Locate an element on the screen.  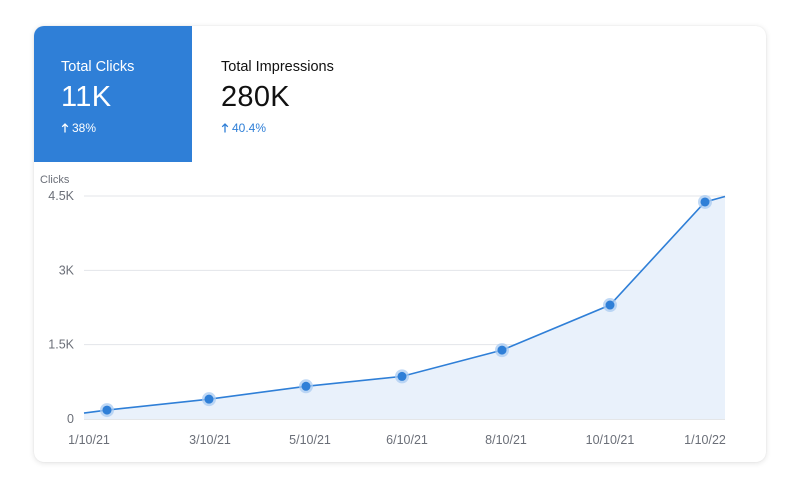
x-tick-label: 5/10/21 is located at coordinates (310, 440).